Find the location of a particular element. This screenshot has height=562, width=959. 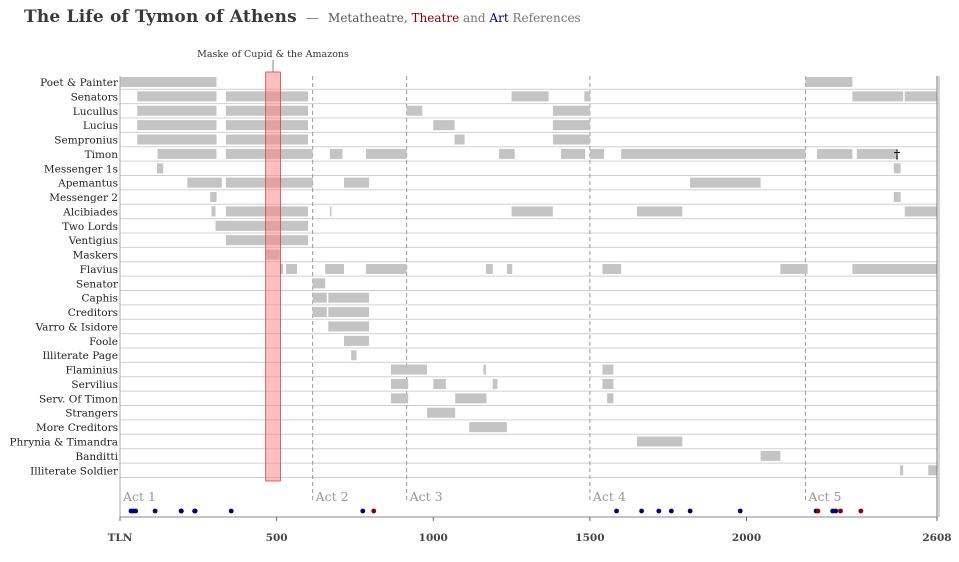

character-label: Lucius is located at coordinates (100, 126).